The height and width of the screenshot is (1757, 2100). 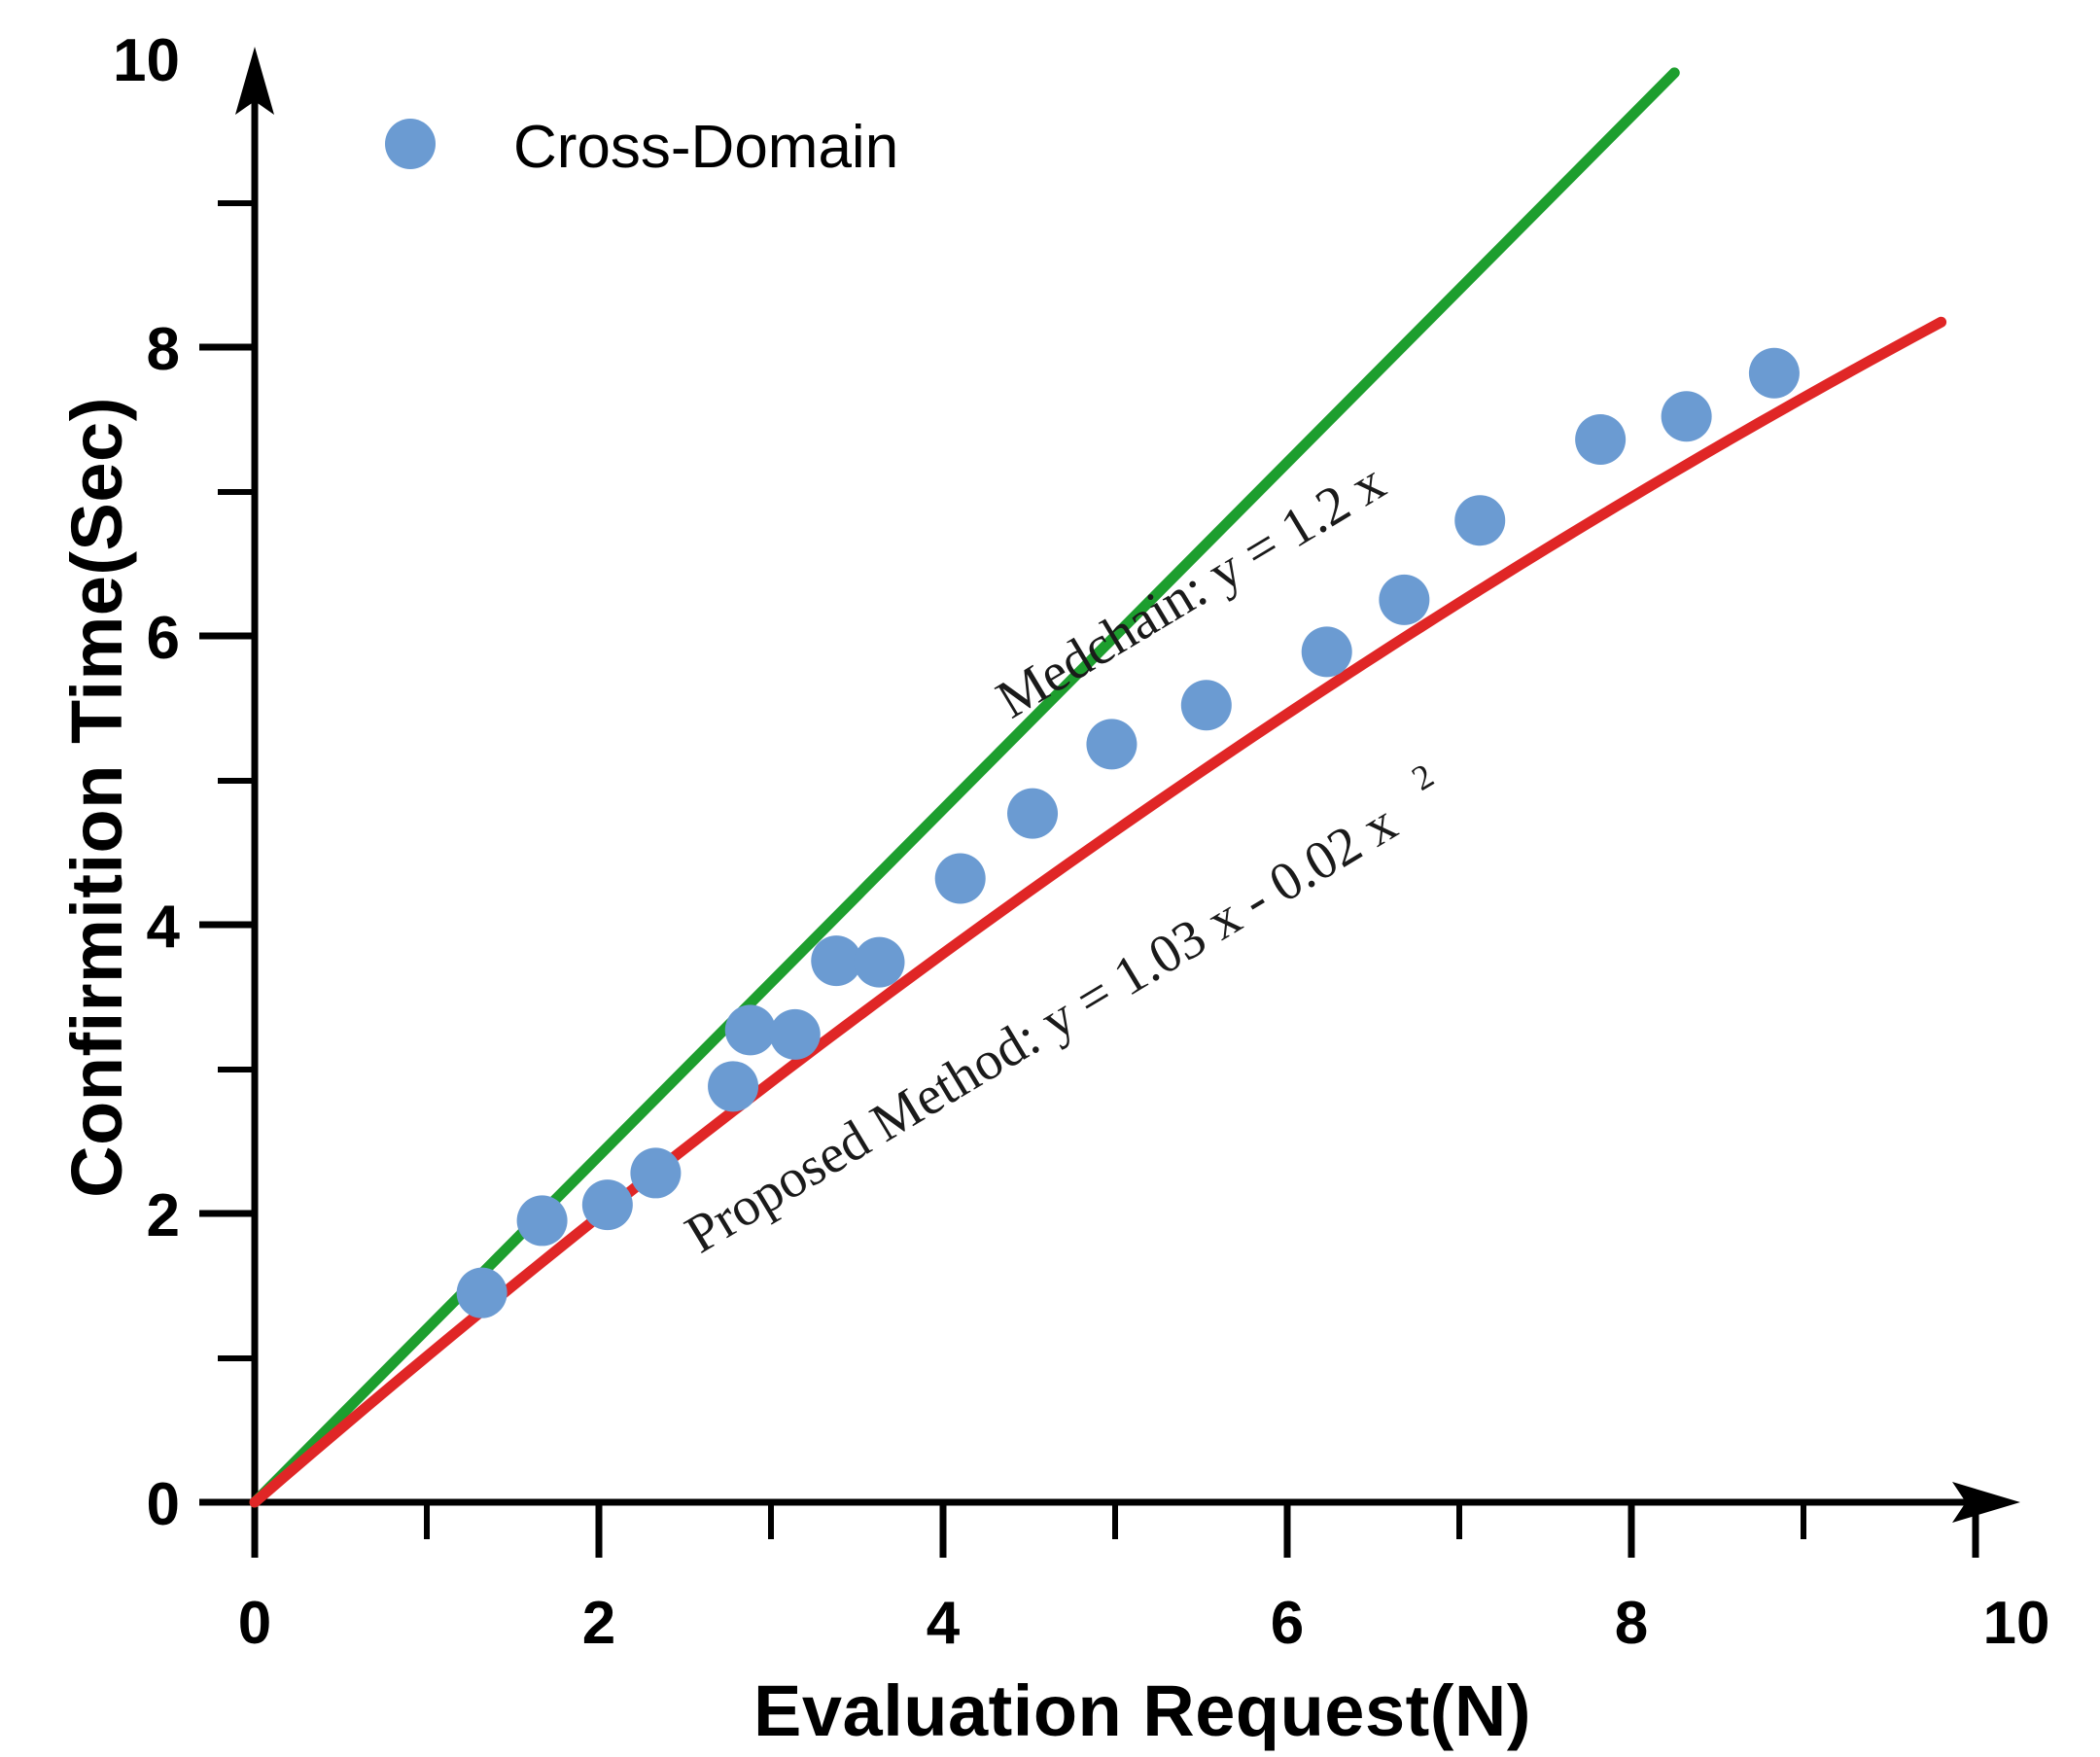 What do you see at coordinates (944, 1623) in the screenshot?
I see `x-tick-label-4: 4` at bounding box center [944, 1623].